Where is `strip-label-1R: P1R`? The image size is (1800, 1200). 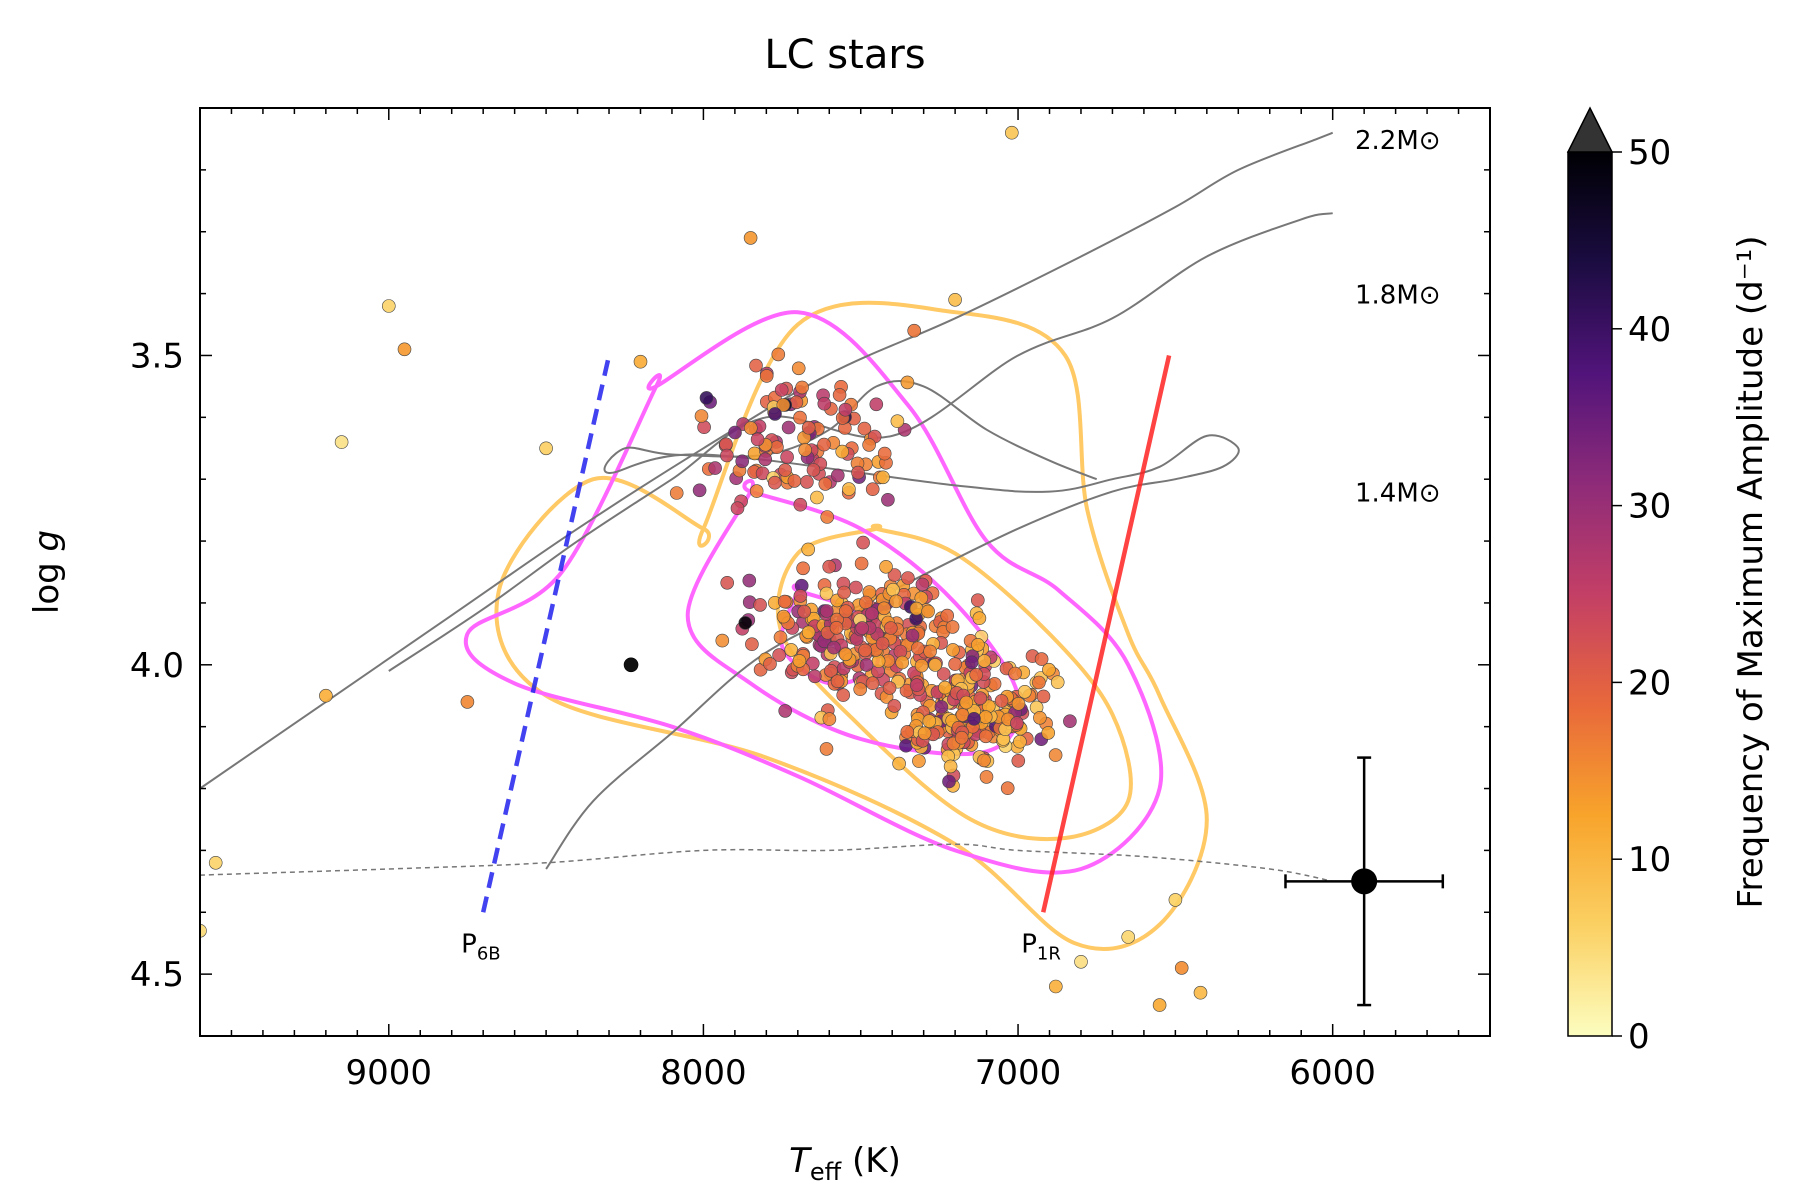 strip-label-1R: P1R is located at coordinates (1041, 946).